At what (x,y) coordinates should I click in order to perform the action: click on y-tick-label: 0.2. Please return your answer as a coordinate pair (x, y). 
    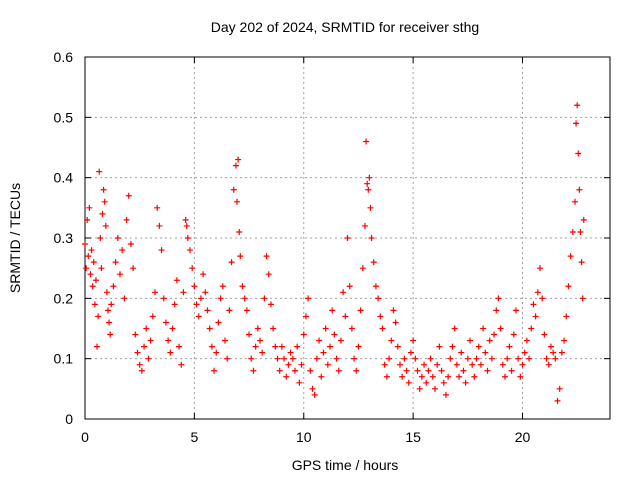
    Looking at the image, I should click on (64, 298).